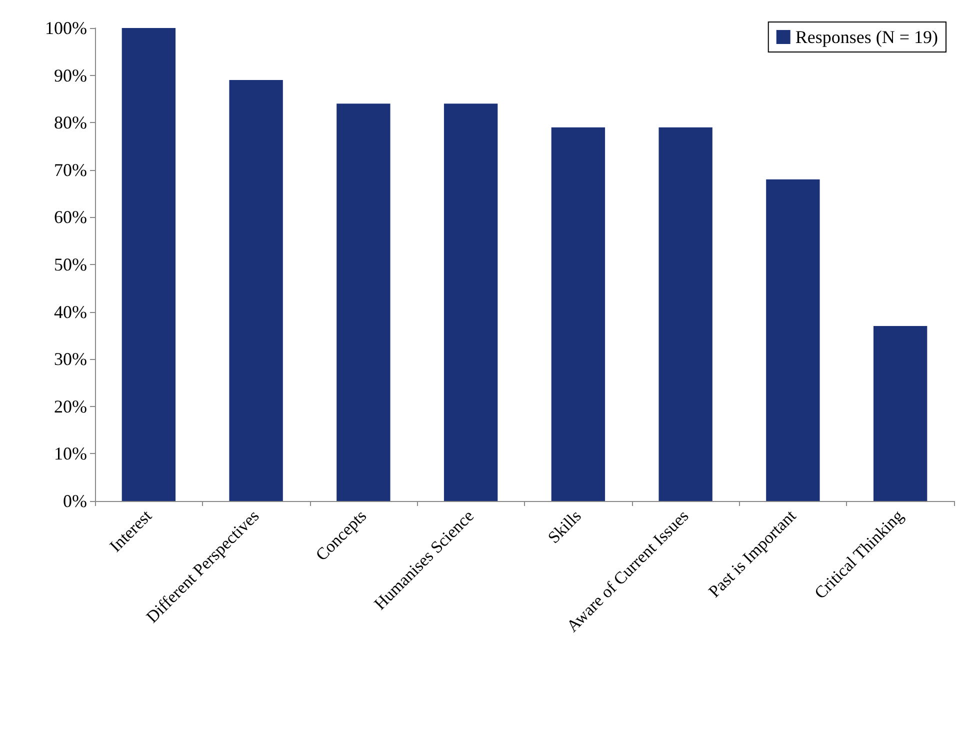 The width and height of the screenshot is (968, 741). Describe the element at coordinates (70, 217) in the screenshot. I see `y-tick-label: 60%` at that location.